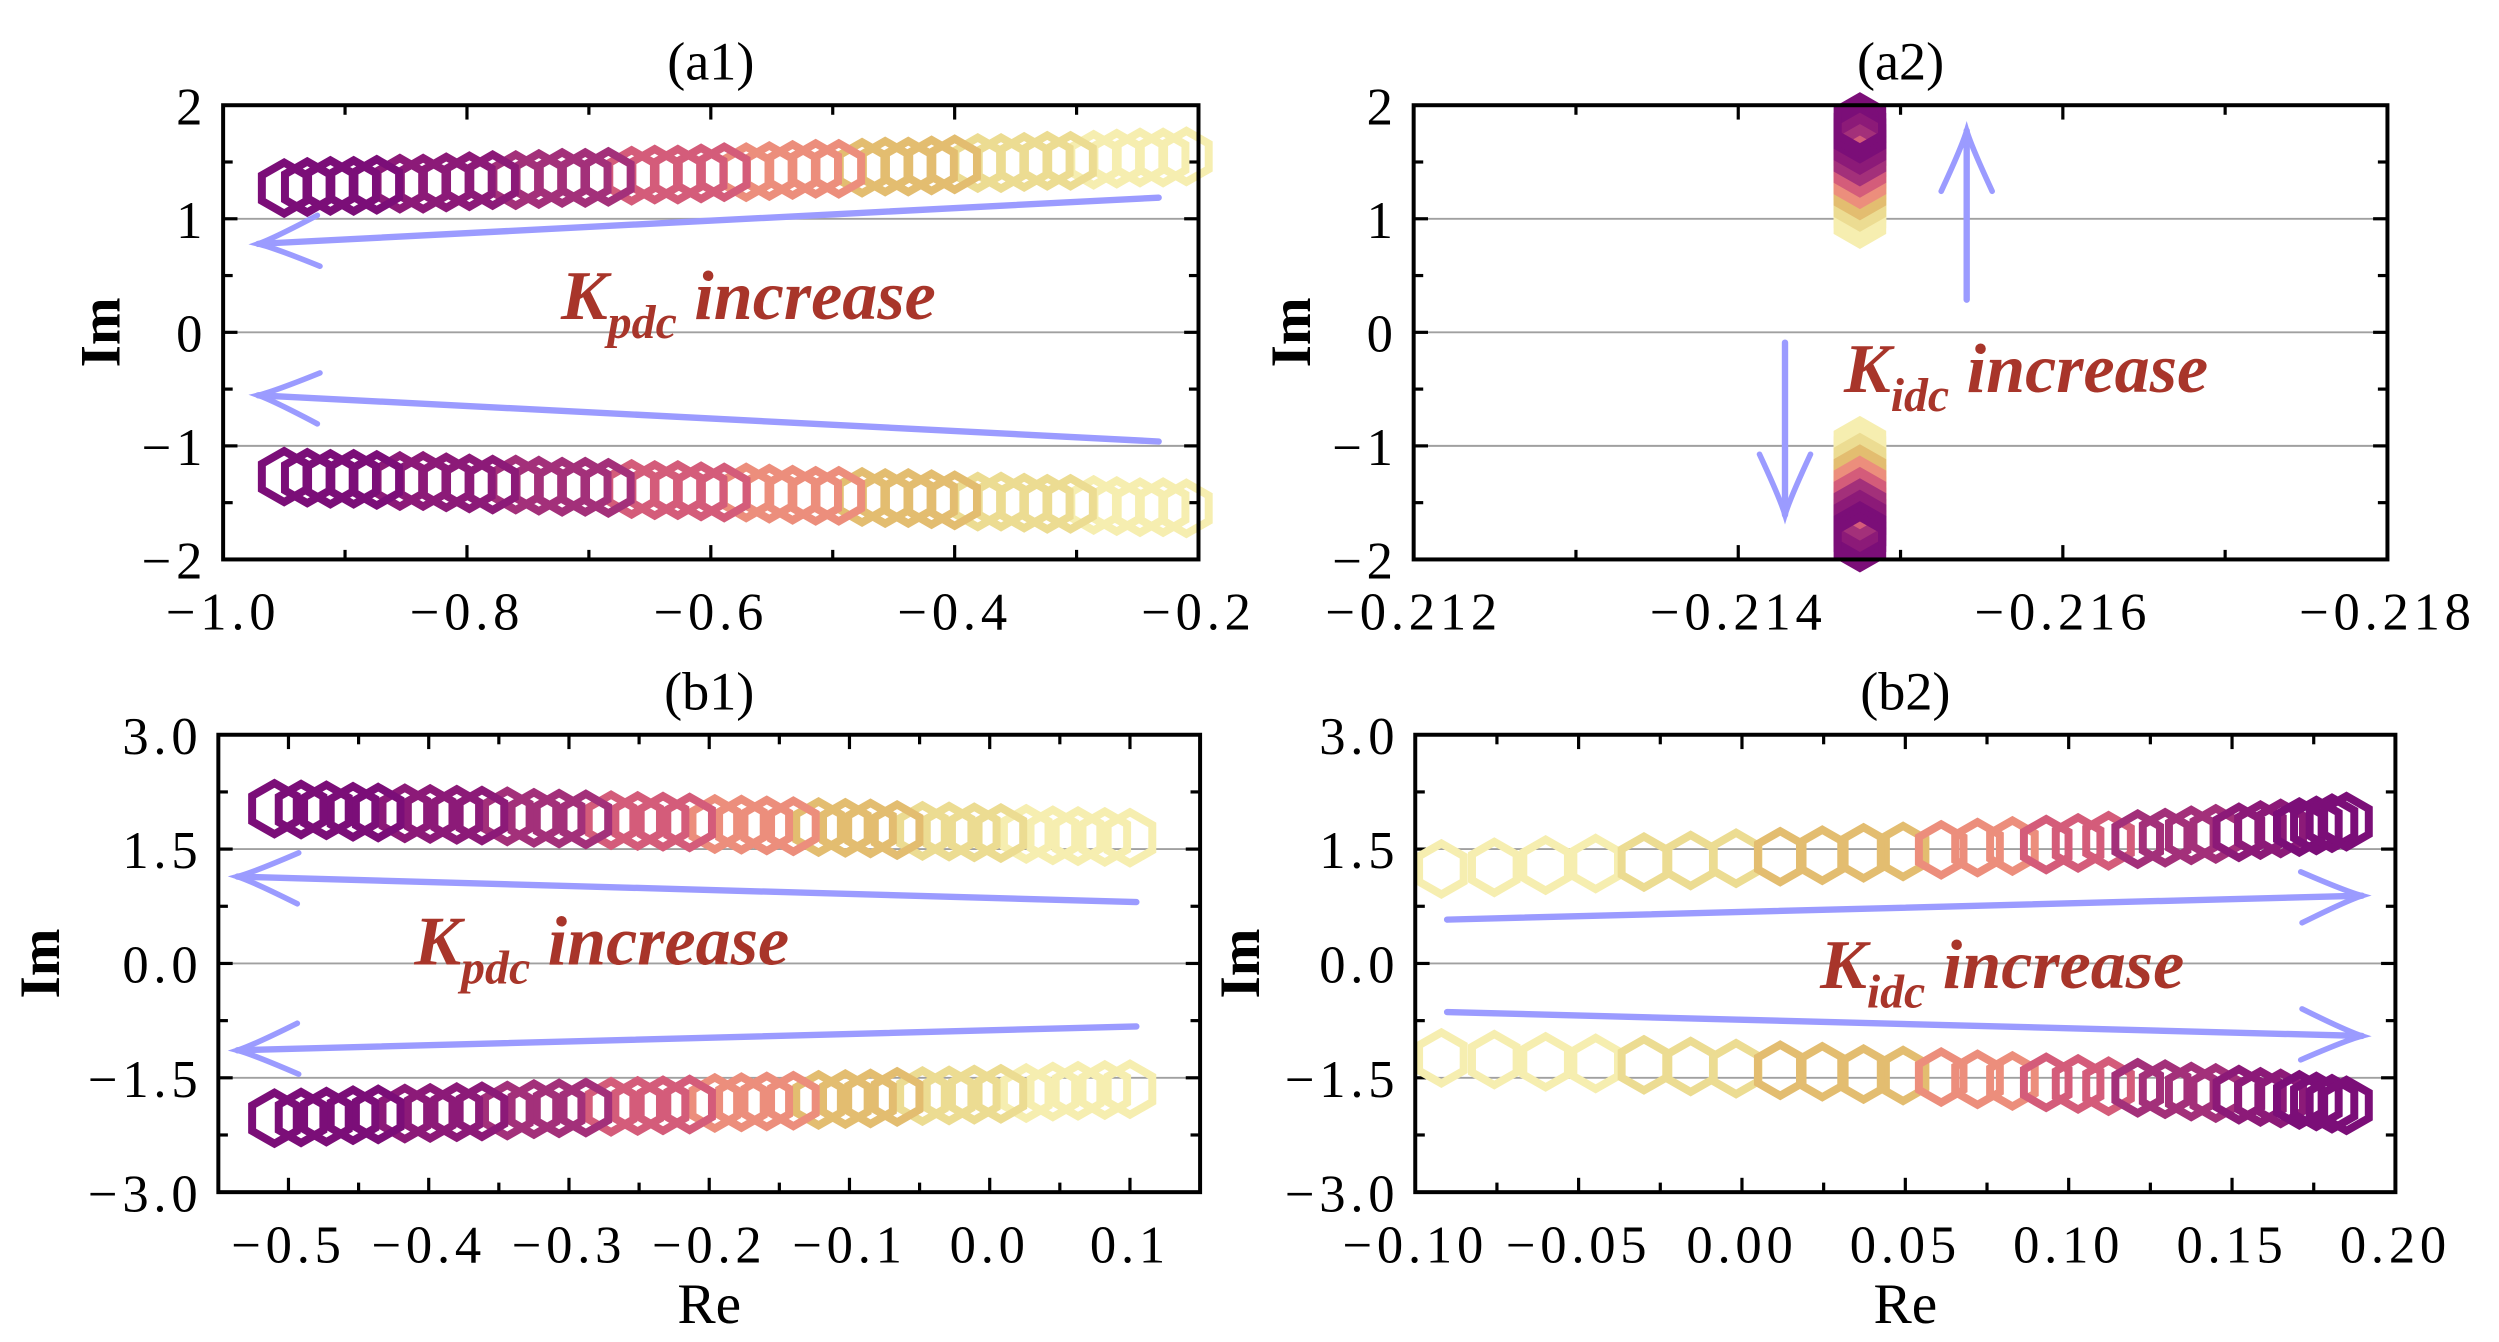 The image size is (2499, 1342). Describe the element at coordinates (1845, 965) in the screenshot. I see `annotation-symbol: K` at that location.